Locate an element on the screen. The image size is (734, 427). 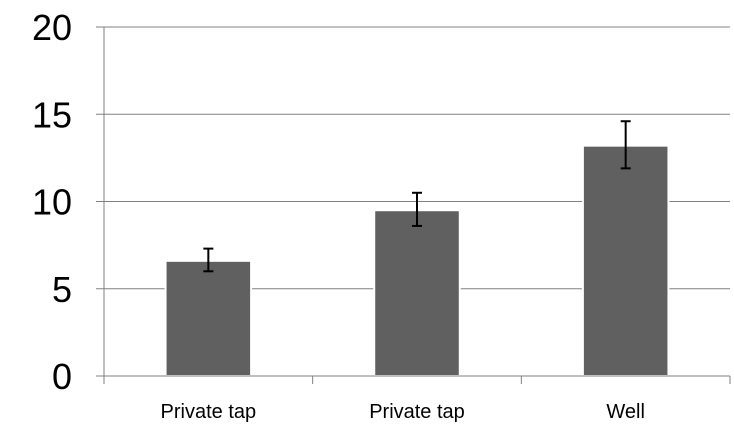
y-tick-label: 15 is located at coordinates (52, 114).